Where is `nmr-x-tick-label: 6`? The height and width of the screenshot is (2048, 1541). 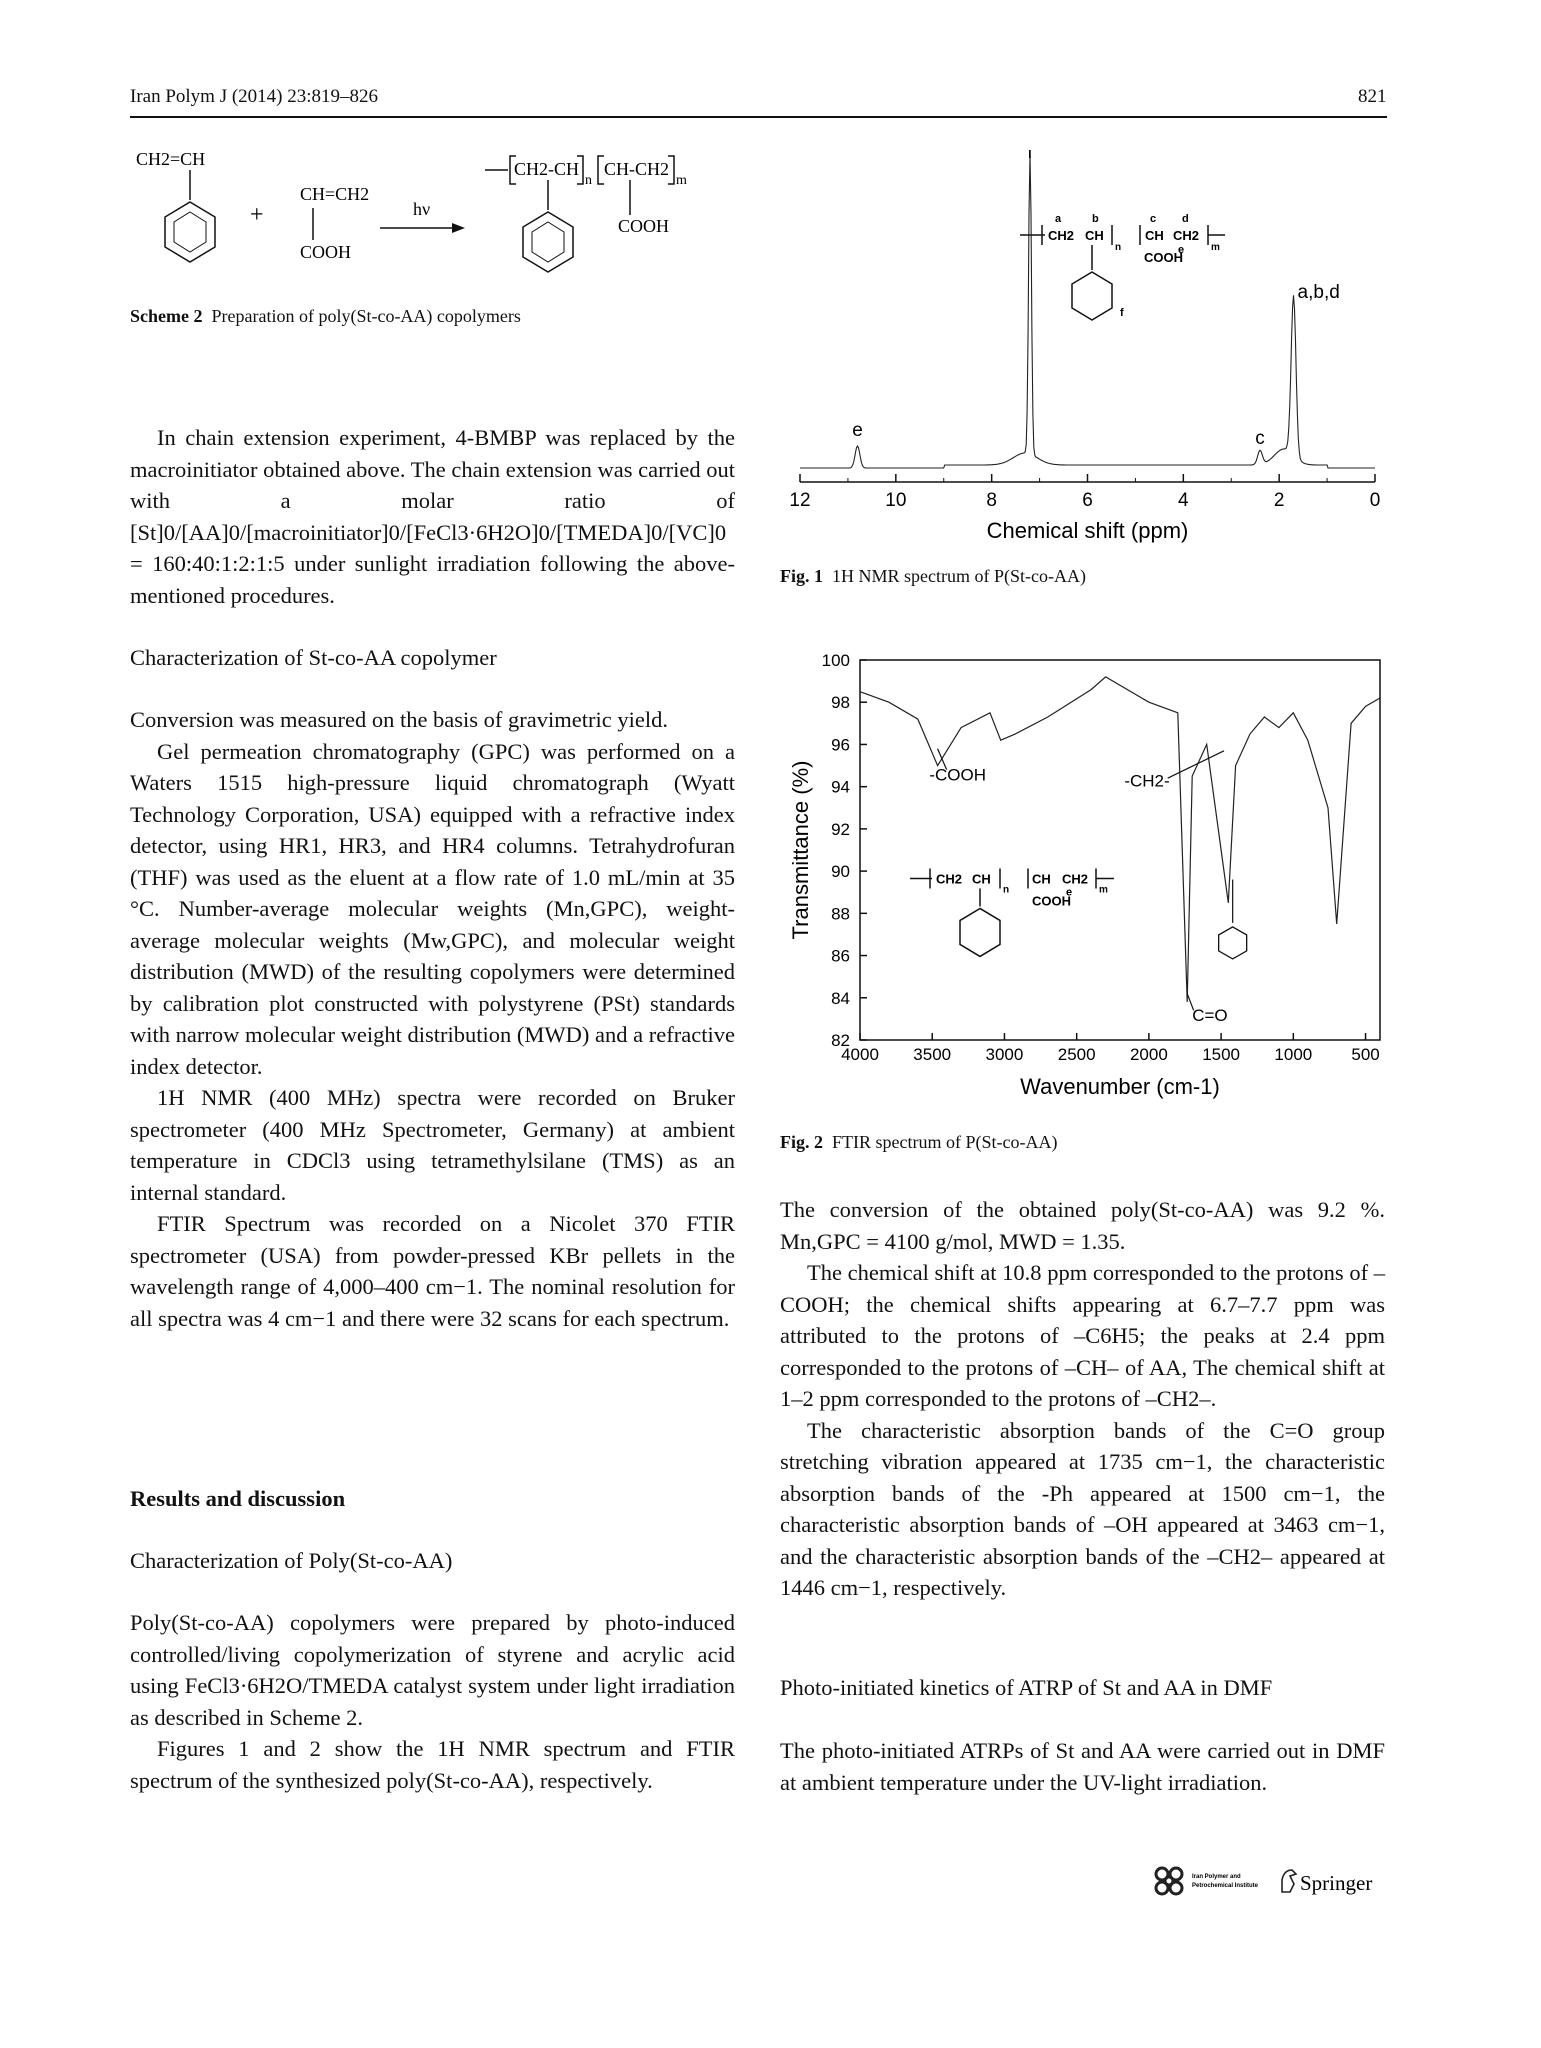 nmr-x-tick-label: 6 is located at coordinates (1087, 500).